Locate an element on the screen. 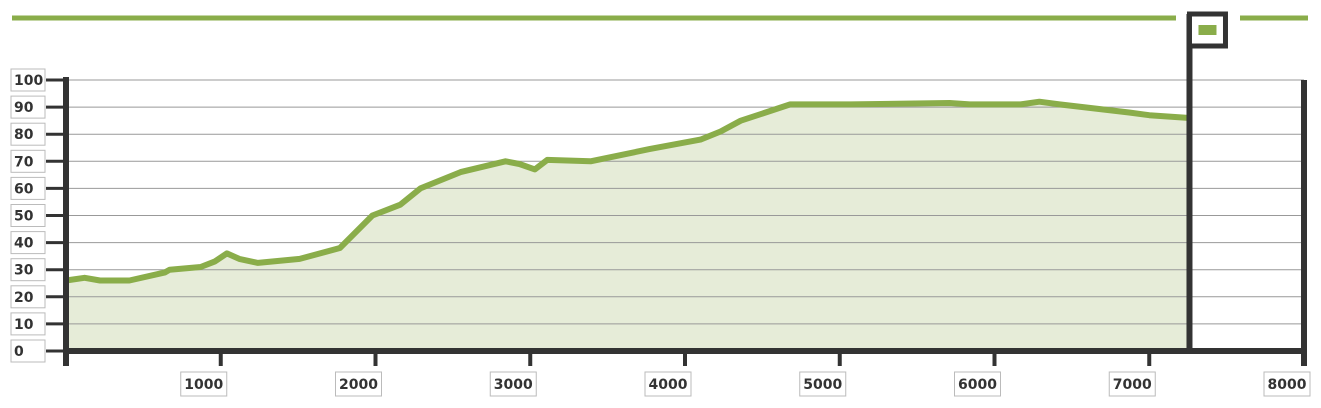 This screenshot has width=1321, height=408. x-tick-label: 3000 is located at coordinates (513, 385).